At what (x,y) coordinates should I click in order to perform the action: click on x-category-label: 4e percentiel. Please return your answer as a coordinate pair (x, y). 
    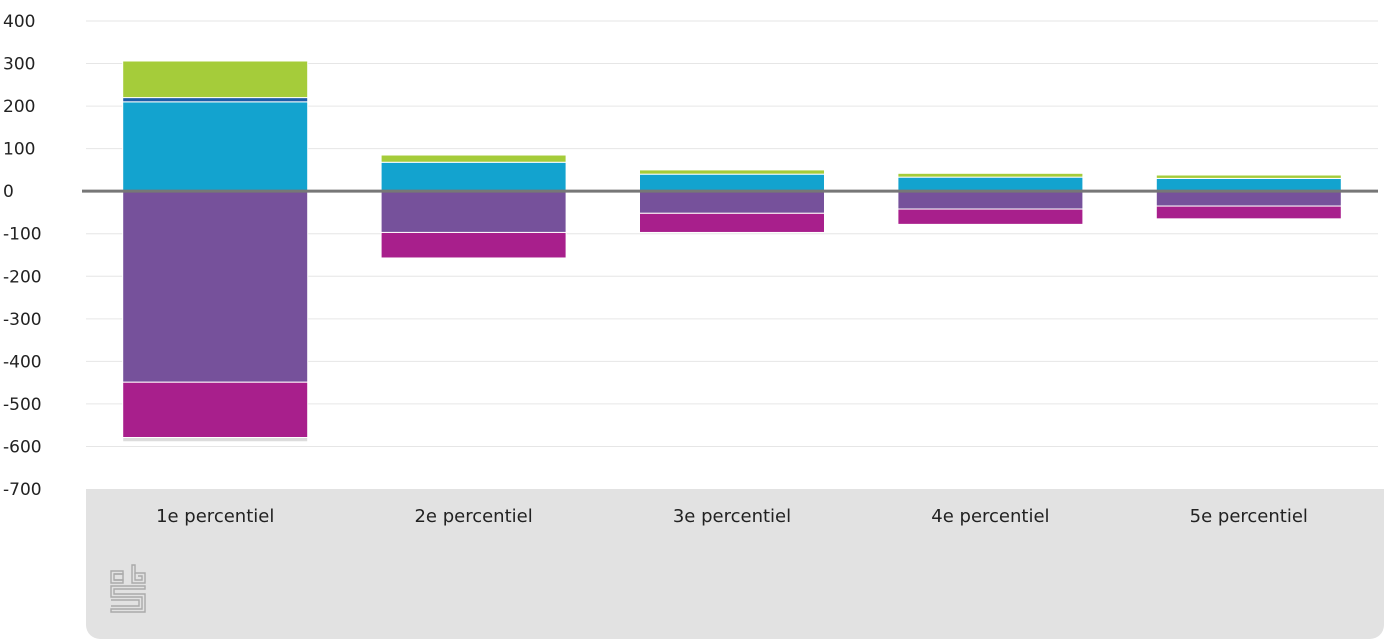
    Looking at the image, I should click on (990, 516).